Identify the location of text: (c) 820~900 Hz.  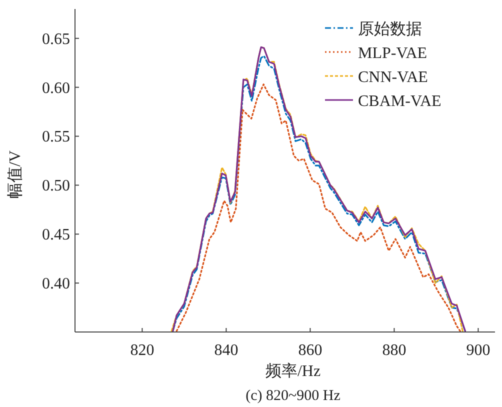
(293, 396).